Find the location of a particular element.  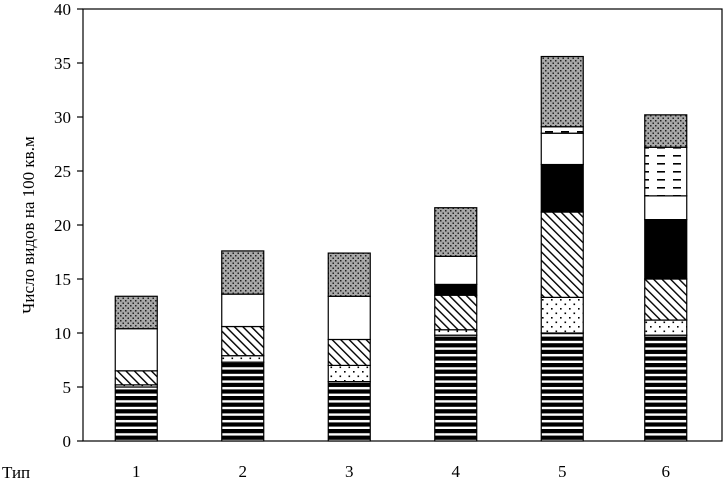

x-axis-label: Тип is located at coordinates (16, 472).